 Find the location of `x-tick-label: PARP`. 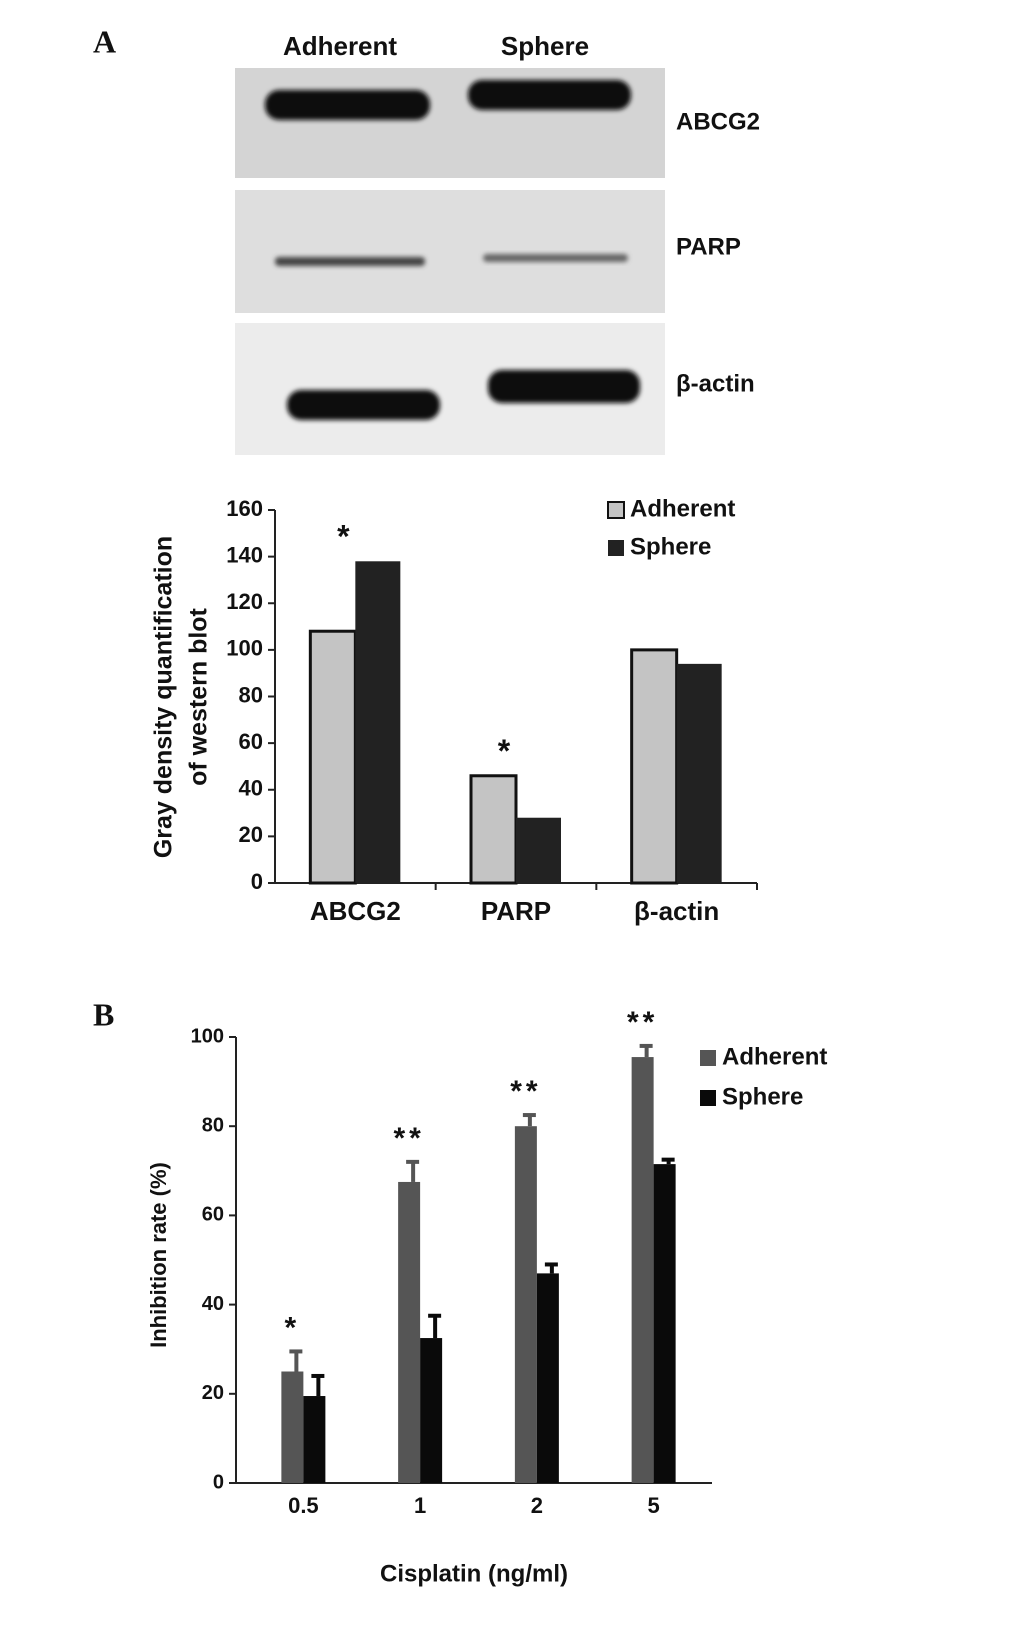

x-tick-label: PARP is located at coordinates (516, 911).